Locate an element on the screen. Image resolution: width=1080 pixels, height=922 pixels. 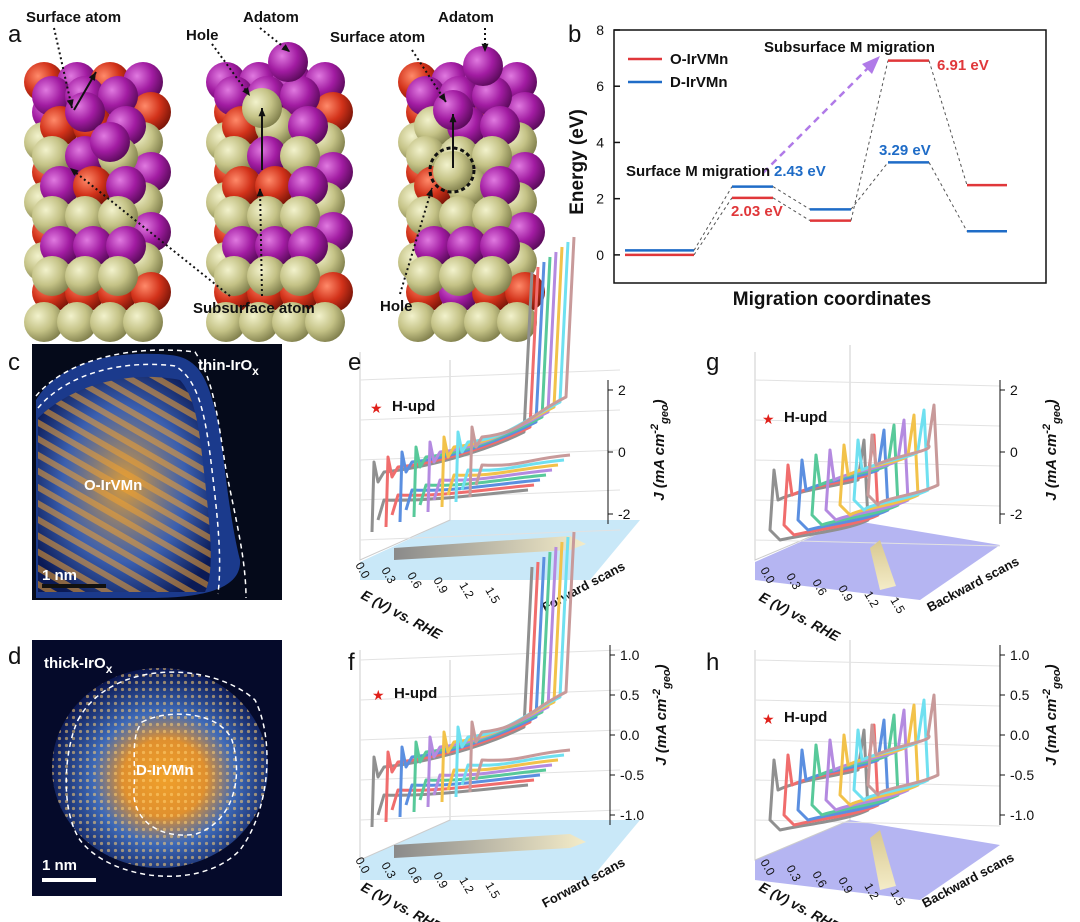
y-tick-label: 0 is located at coordinates (600, 255).